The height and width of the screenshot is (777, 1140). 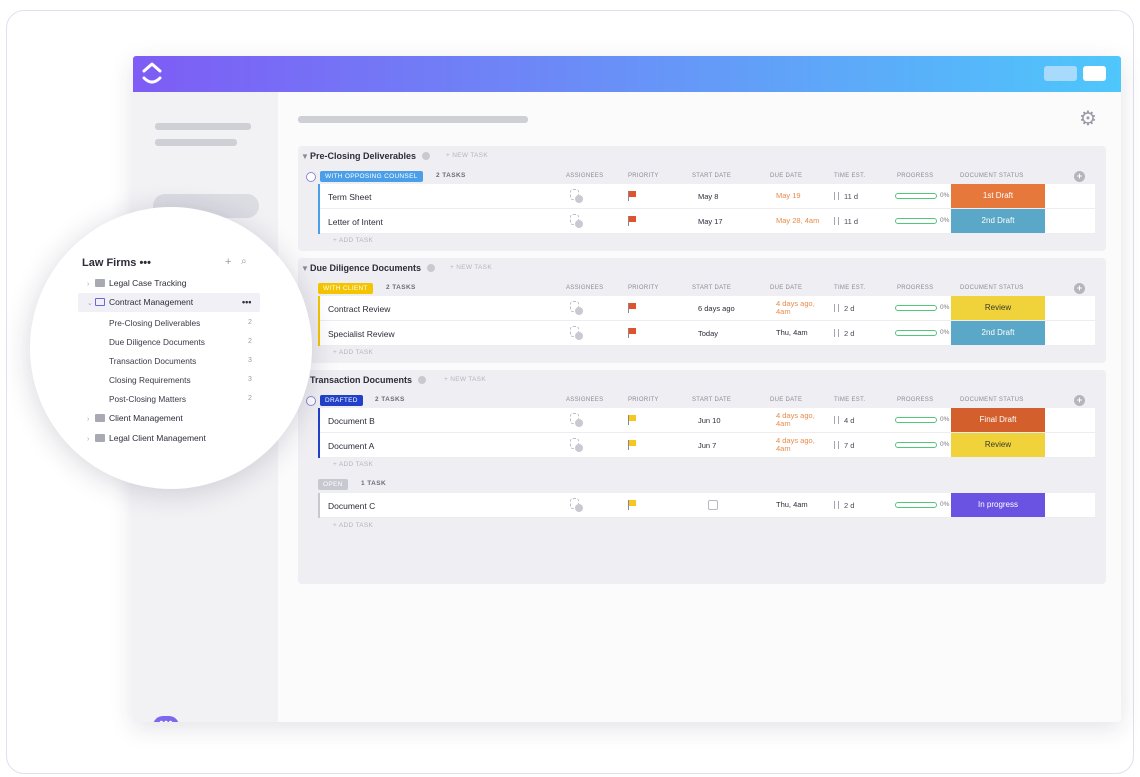 I want to click on task-name: Letter of Intent, so click(x=355, y=222).